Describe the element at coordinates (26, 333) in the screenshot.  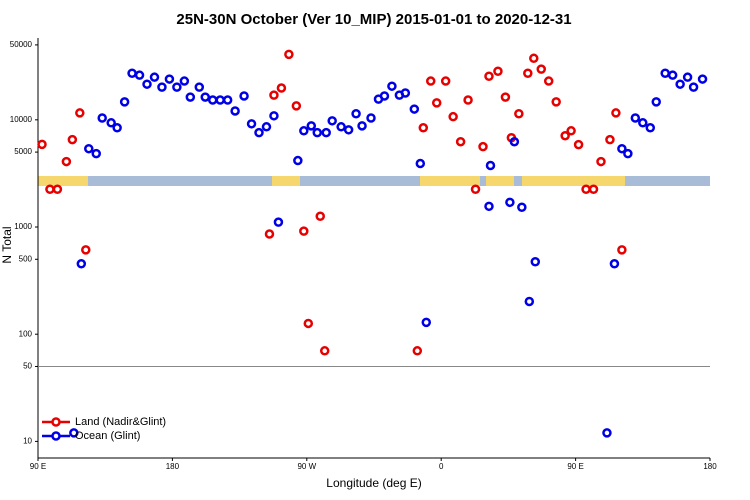
I see `y-tick-label: 100` at that location.